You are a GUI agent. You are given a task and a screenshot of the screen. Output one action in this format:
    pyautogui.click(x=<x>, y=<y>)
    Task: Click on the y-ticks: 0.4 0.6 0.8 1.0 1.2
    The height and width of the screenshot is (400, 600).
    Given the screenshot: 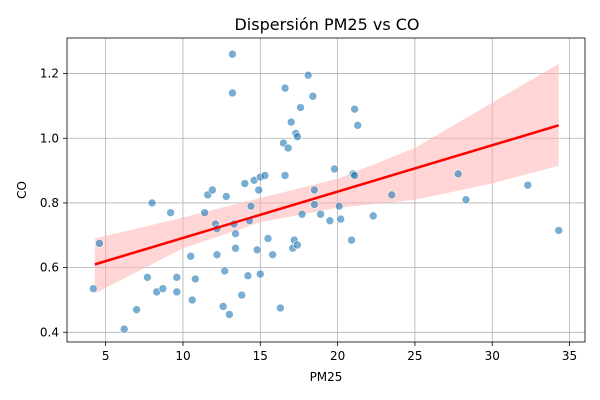 What is the action you would take?
    pyautogui.click(x=53, y=203)
    